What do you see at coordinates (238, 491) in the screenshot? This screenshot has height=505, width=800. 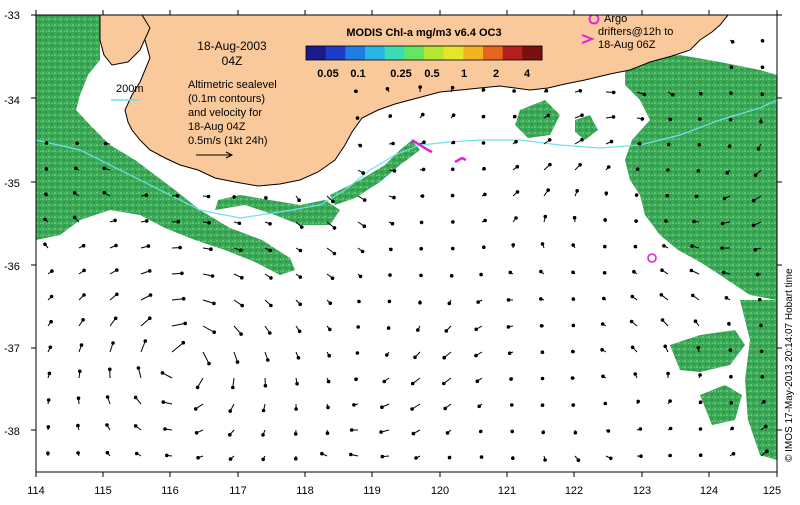 I see `x-tick-label: 117` at bounding box center [238, 491].